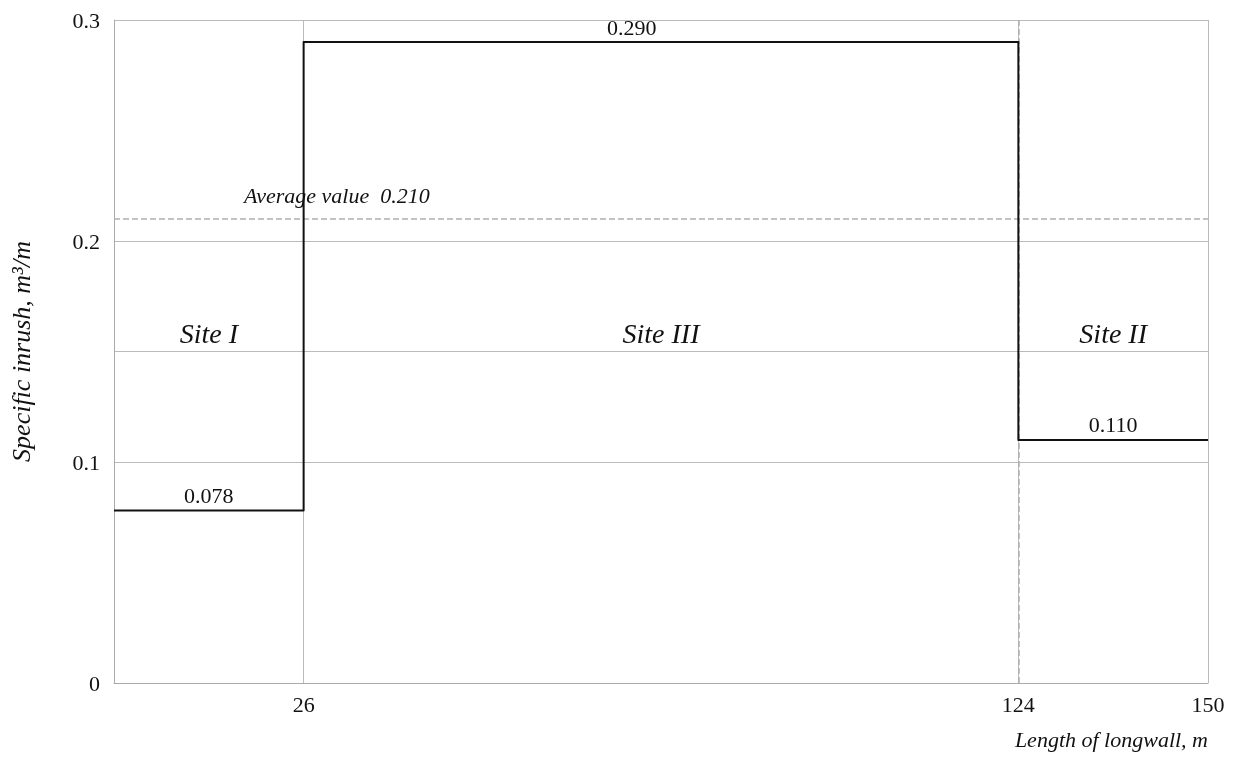 Image resolution: width=1241 pixels, height=762 pixels. What do you see at coordinates (662, 333) in the screenshot?
I see `annotation: Site III` at bounding box center [662, 333].